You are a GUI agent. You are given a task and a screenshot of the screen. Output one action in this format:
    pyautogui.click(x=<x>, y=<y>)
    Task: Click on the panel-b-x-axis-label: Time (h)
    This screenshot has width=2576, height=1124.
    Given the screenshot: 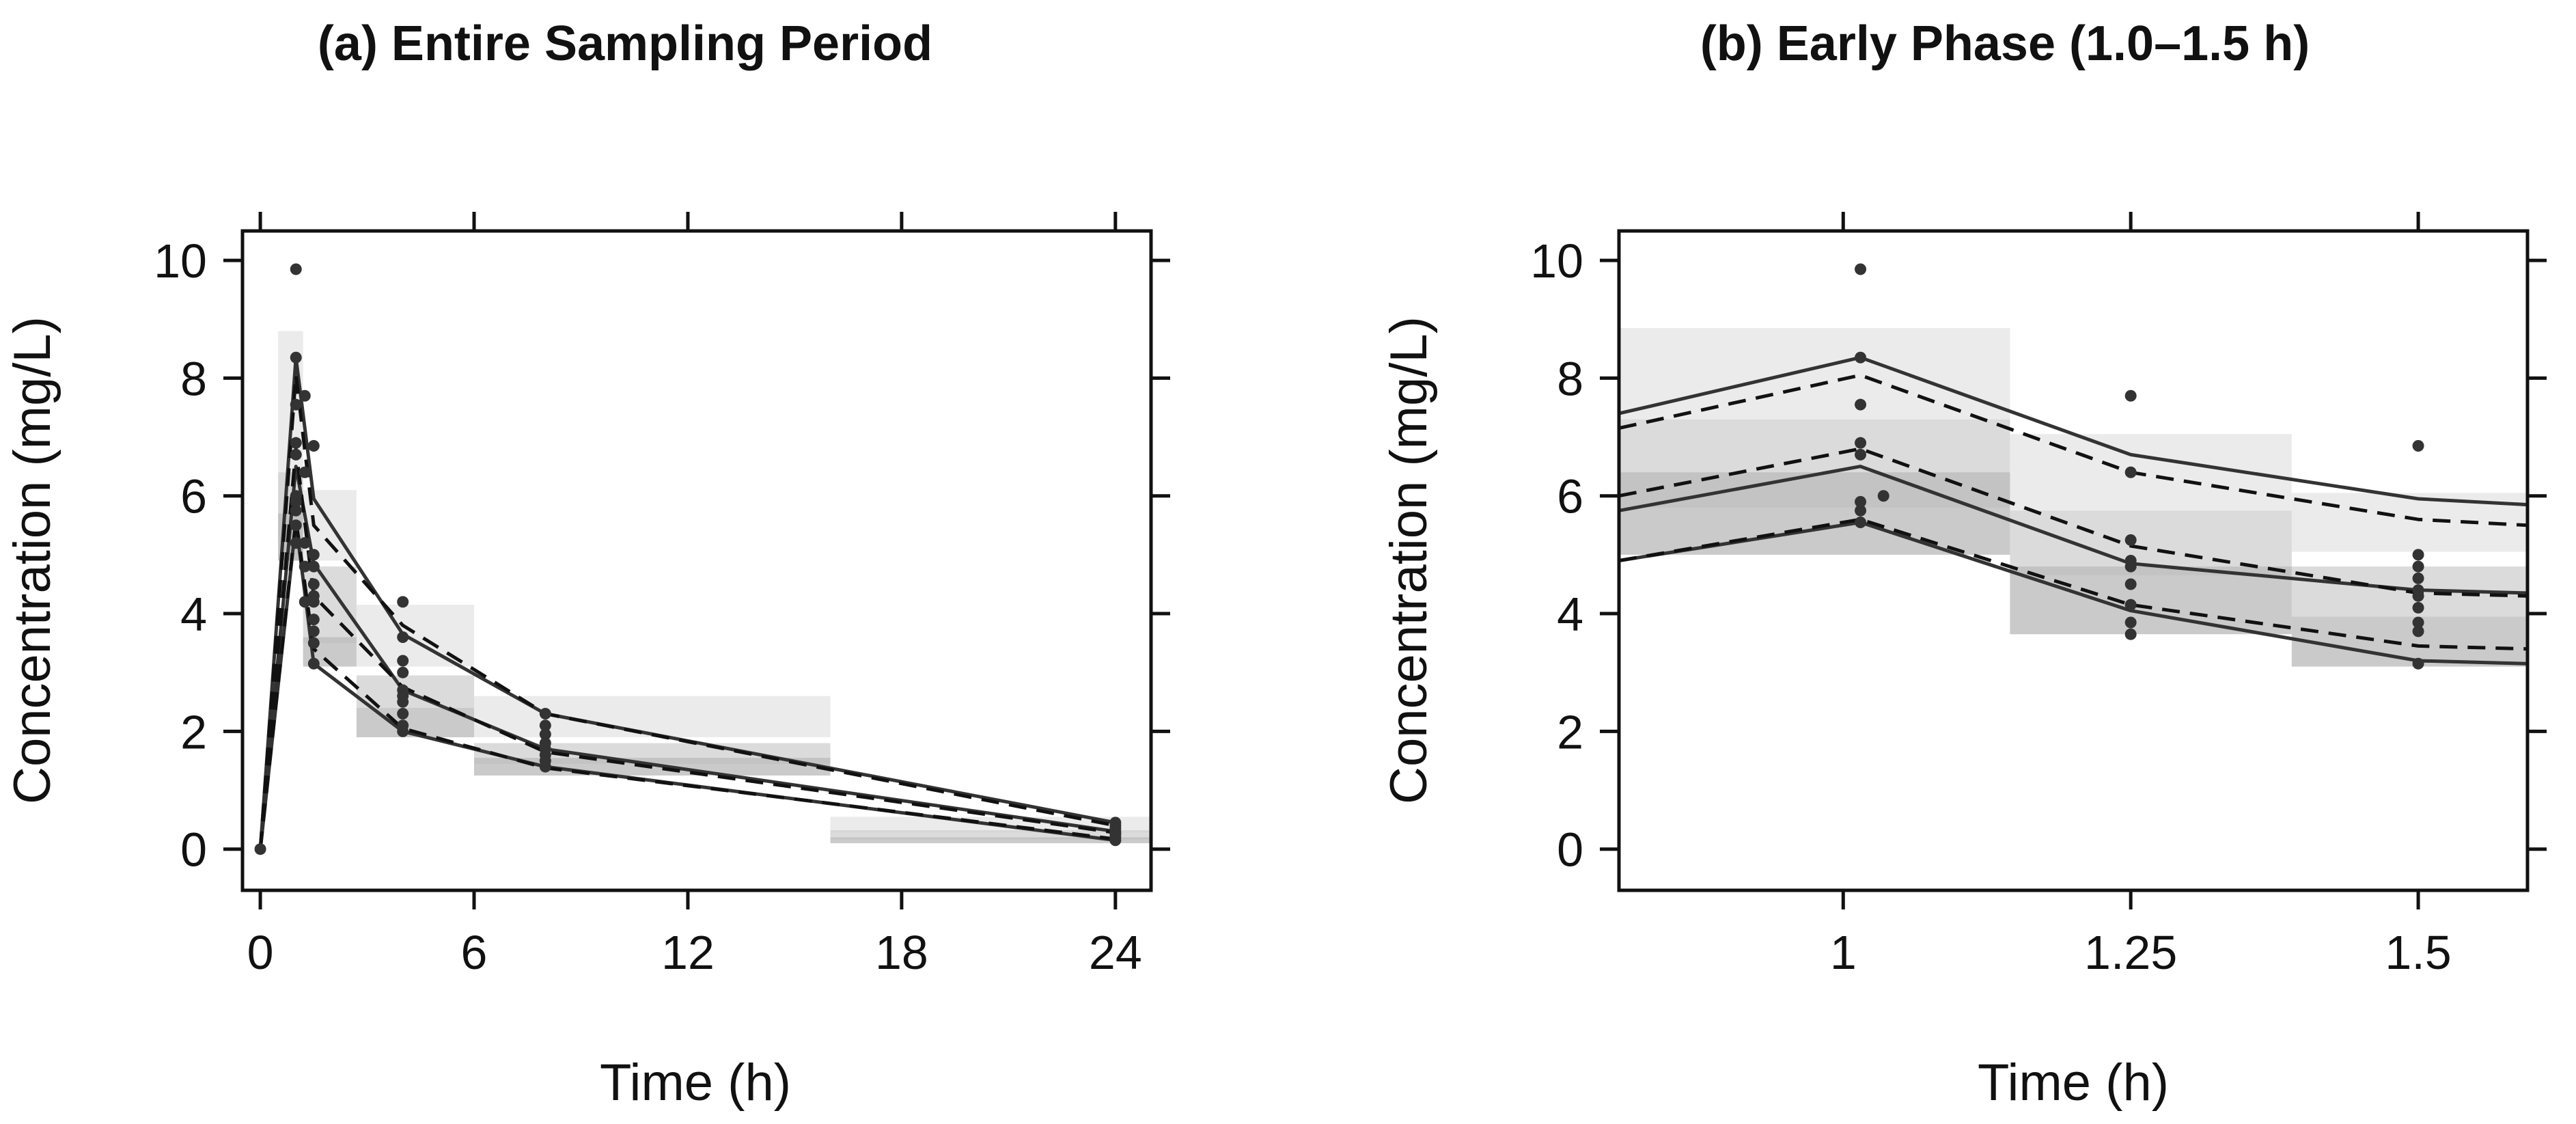 What is the action you would take?
    pyautogui.click(x=2073, y=1083)
    